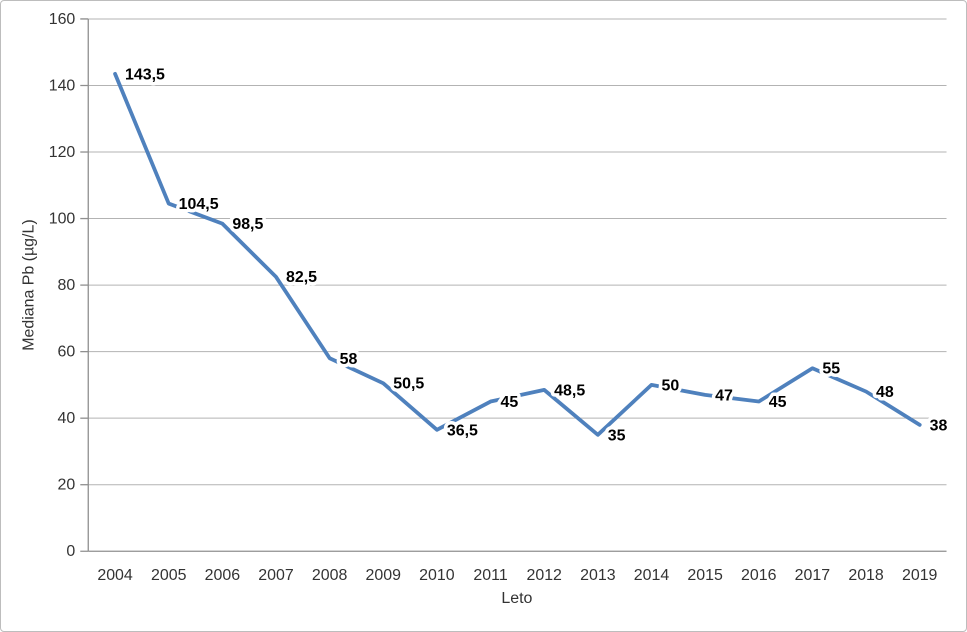 The width and height of the screenshot is (967, 632). I want to click on x-tick-label: 2011, so click(490, 575).